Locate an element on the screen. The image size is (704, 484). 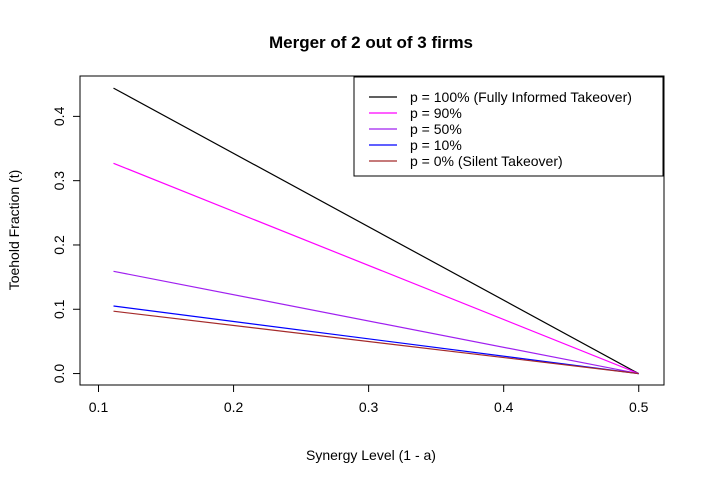
legend-label: p = 0% (Silent Takeover) is located at coordinates (486, 161).